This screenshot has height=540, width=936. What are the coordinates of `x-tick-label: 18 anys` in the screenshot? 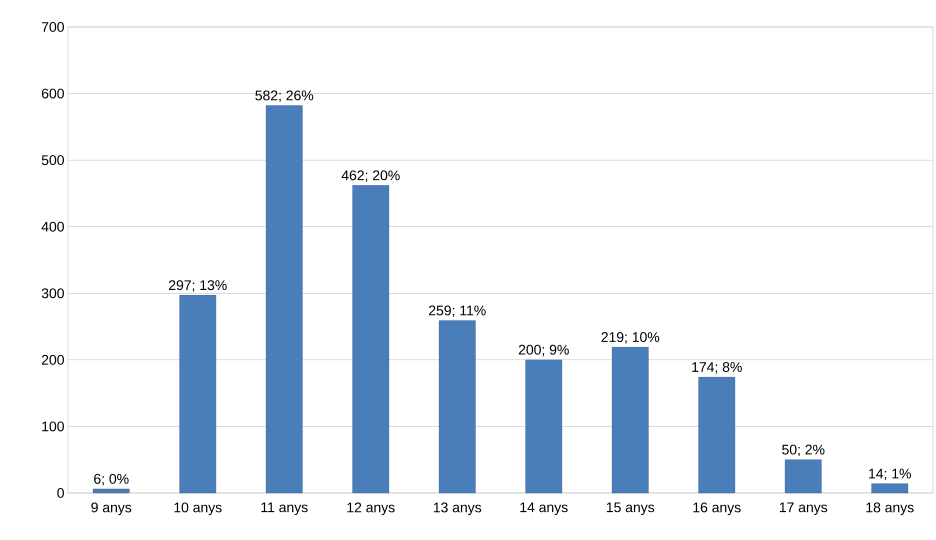 It's located at (890, 509).